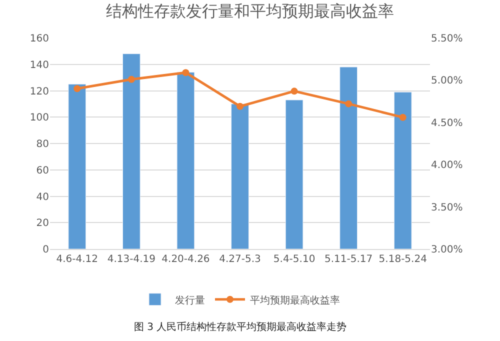 This screenshot has height=341, width=500. What do you see at coordinates (39, 118) in the screenshot?
I see `y-tick-label: 100` at bounding box center [39, 118].